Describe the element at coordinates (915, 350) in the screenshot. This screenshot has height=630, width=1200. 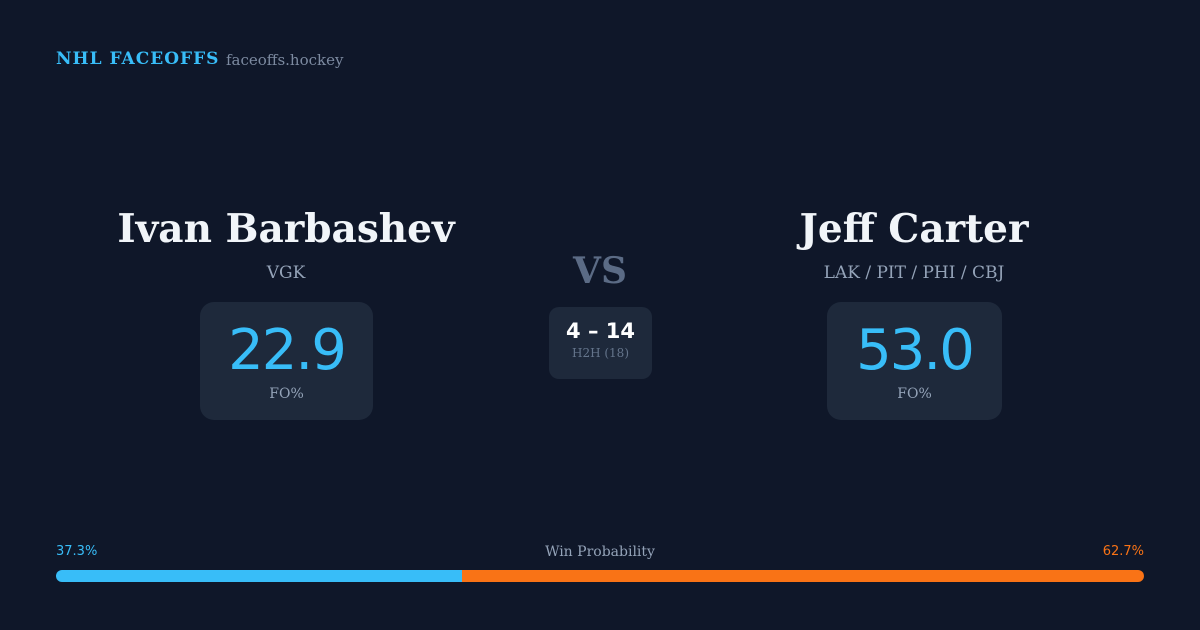
I see `right-fo-value: 53.0` at that location.